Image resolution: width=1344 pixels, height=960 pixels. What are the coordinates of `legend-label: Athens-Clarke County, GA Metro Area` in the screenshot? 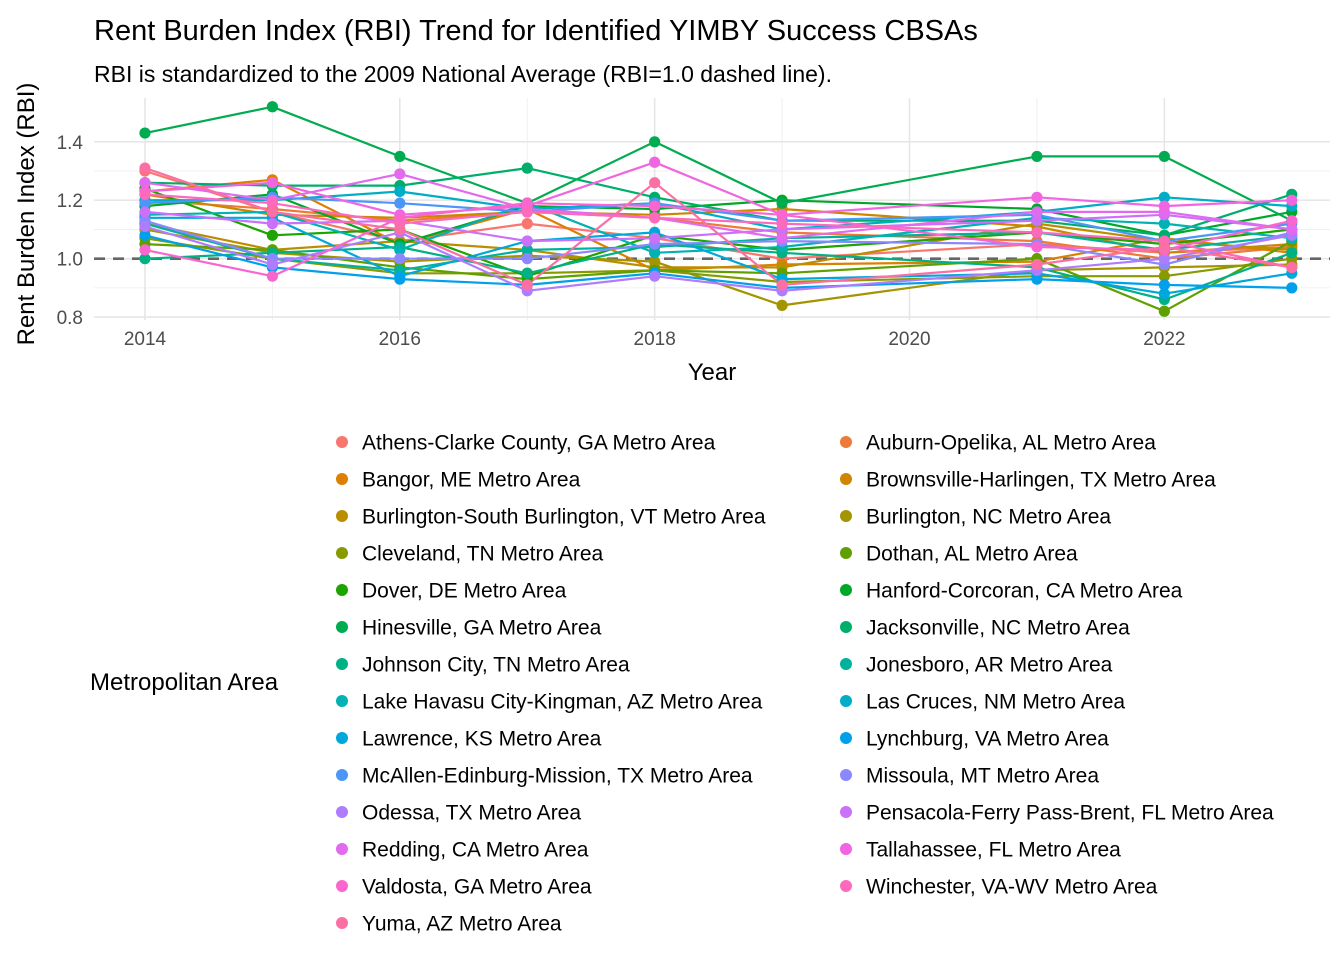 It's located at (539, 443).